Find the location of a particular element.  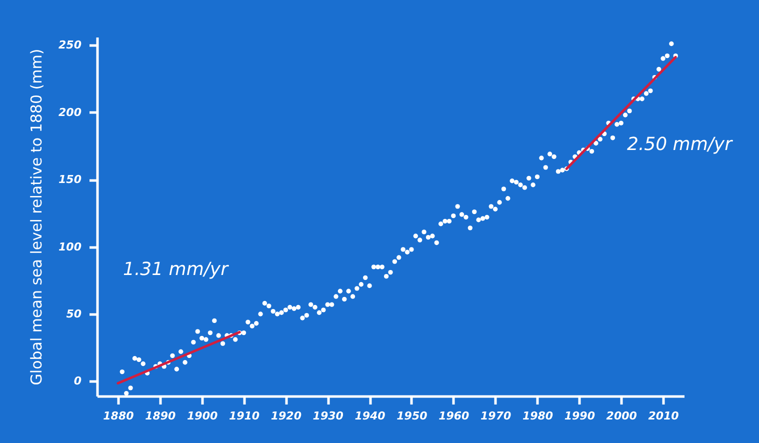

x-tick-label: 2000 is located at coordinates (622, 416).